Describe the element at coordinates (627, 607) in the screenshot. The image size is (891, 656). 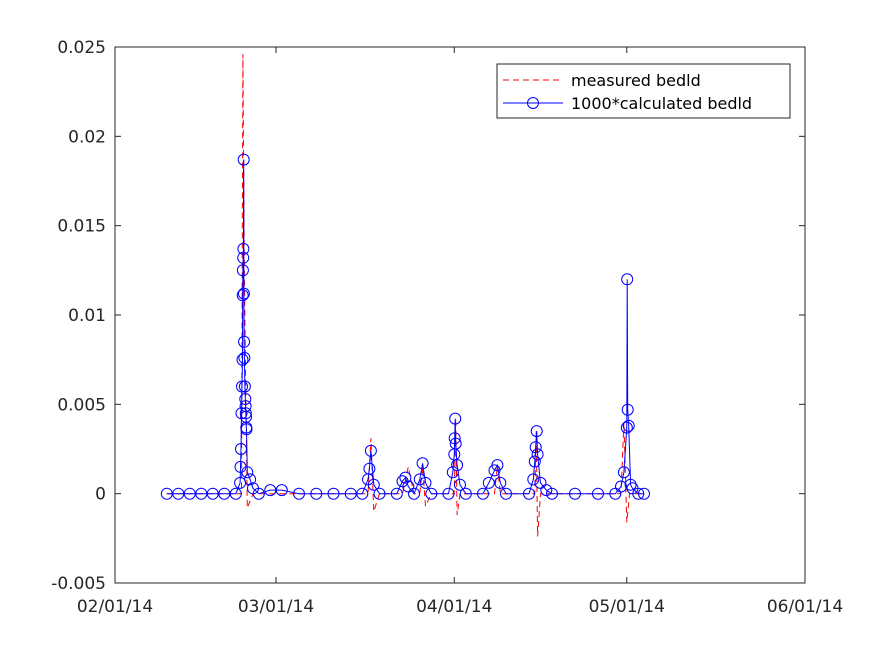
I see `xtick-label: 05/01/14` at that location.